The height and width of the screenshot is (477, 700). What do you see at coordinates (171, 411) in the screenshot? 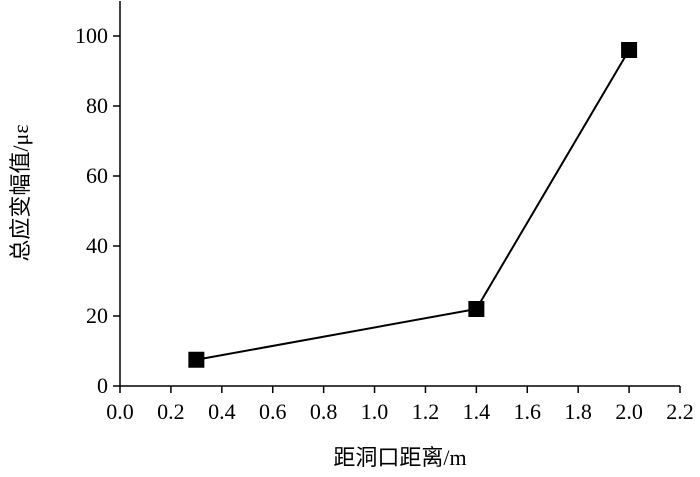
I see `x-tick-label: 0.2` at bounding box center [171, 411].